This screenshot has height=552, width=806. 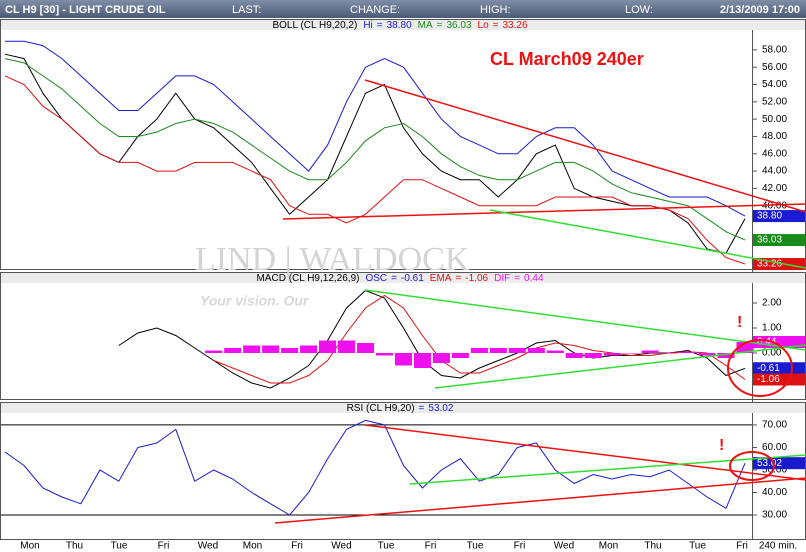 What do you see at coordinates (760, 10) in the screenshot?
I see `datetime: 2/13/2009 17:00` at bounding box center [760, 10].